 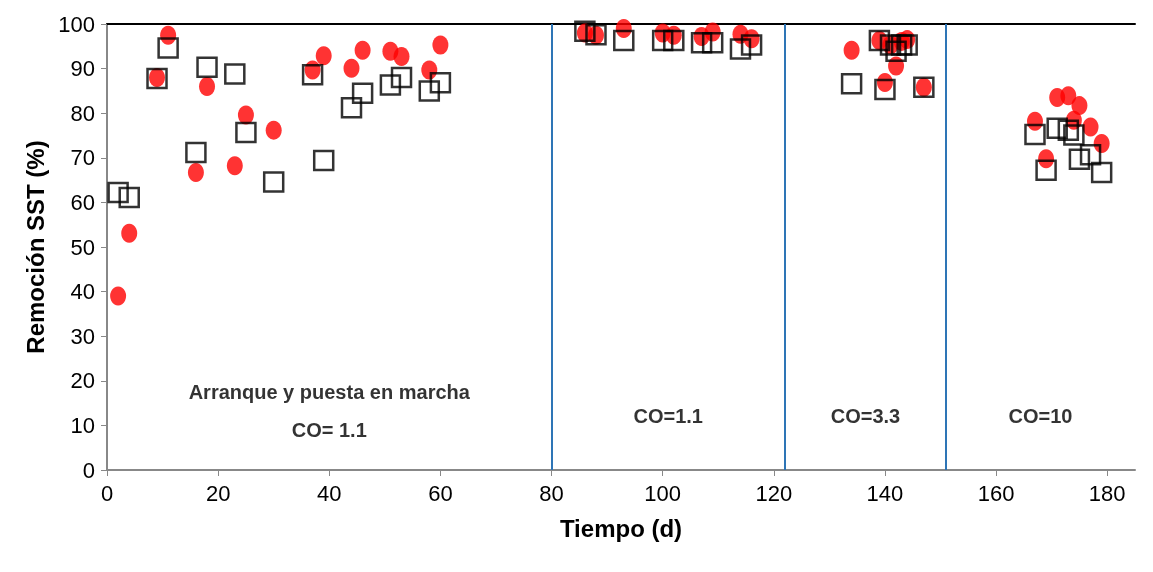 I want to click on y-tick-label: 10, so click(x=82, y=425).